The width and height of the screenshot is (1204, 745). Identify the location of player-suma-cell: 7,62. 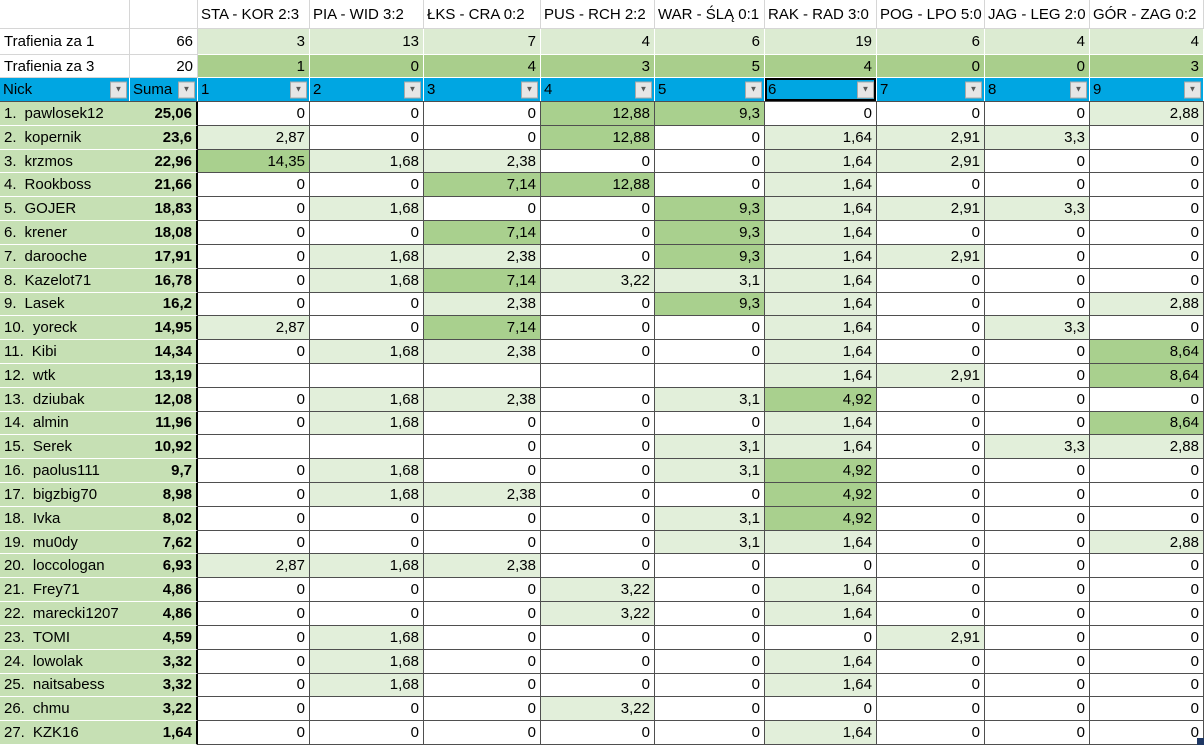
(164, 542).